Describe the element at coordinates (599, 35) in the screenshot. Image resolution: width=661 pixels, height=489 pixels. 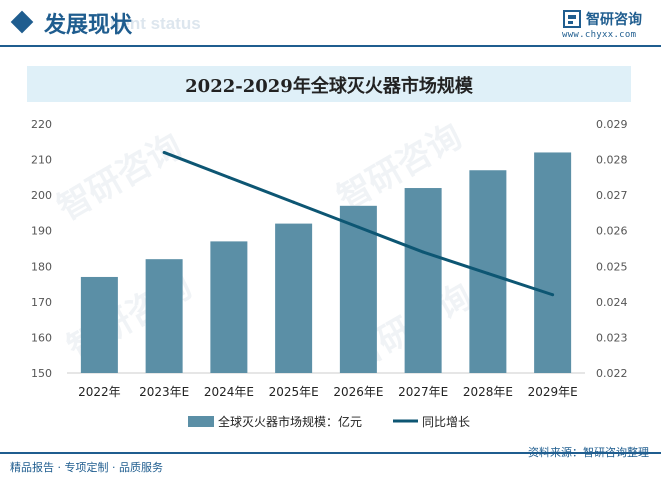
I see `brand-url: www.chyxx.com` at that location.